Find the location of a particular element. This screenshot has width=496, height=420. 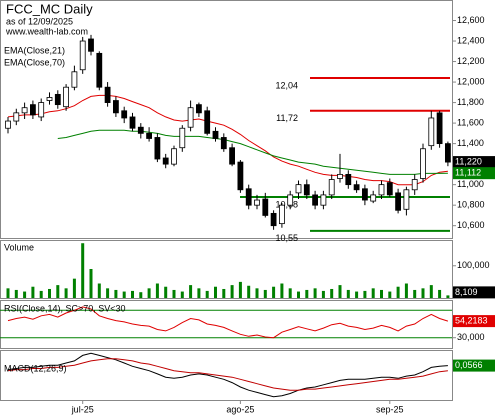

y-tick-label: 11,800 is located at coordinates (470, 102).